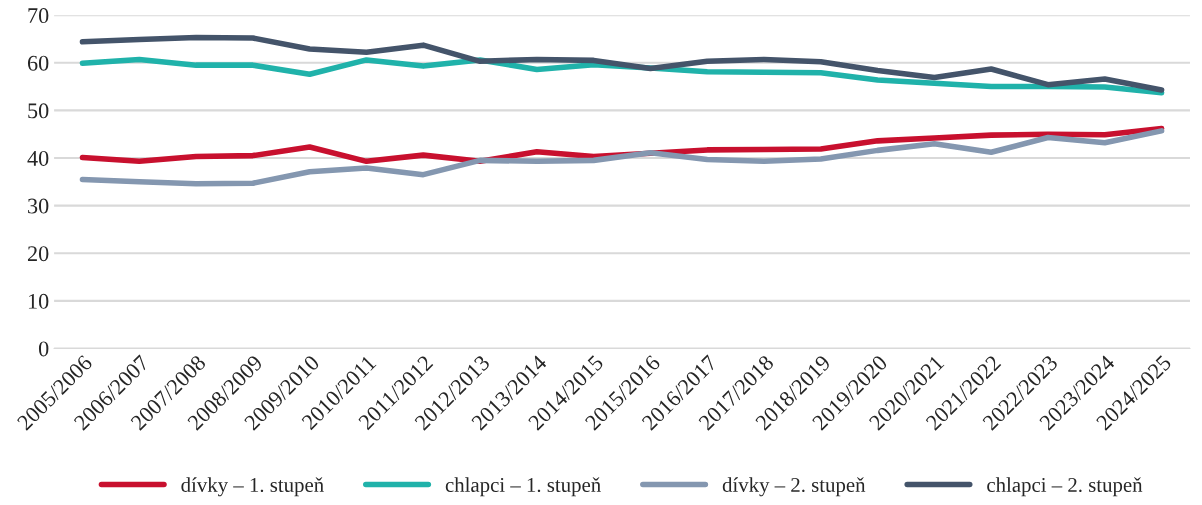 This screenshot has height=505, width=1202. Describe the element at coordinates (38, 16) in the screenshot. I see `y-tick-label: 70` at that location.